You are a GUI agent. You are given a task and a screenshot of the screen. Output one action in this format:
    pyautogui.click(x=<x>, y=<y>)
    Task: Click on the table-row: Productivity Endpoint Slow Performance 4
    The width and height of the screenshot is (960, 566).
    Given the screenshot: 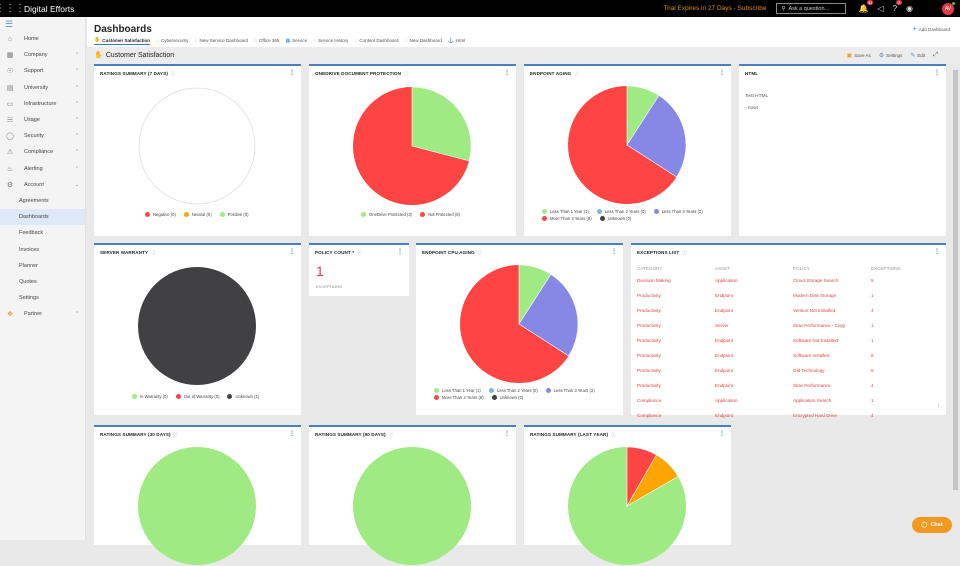 What is the action you would take?
    pyautogui.click(x=755, y=385)
    